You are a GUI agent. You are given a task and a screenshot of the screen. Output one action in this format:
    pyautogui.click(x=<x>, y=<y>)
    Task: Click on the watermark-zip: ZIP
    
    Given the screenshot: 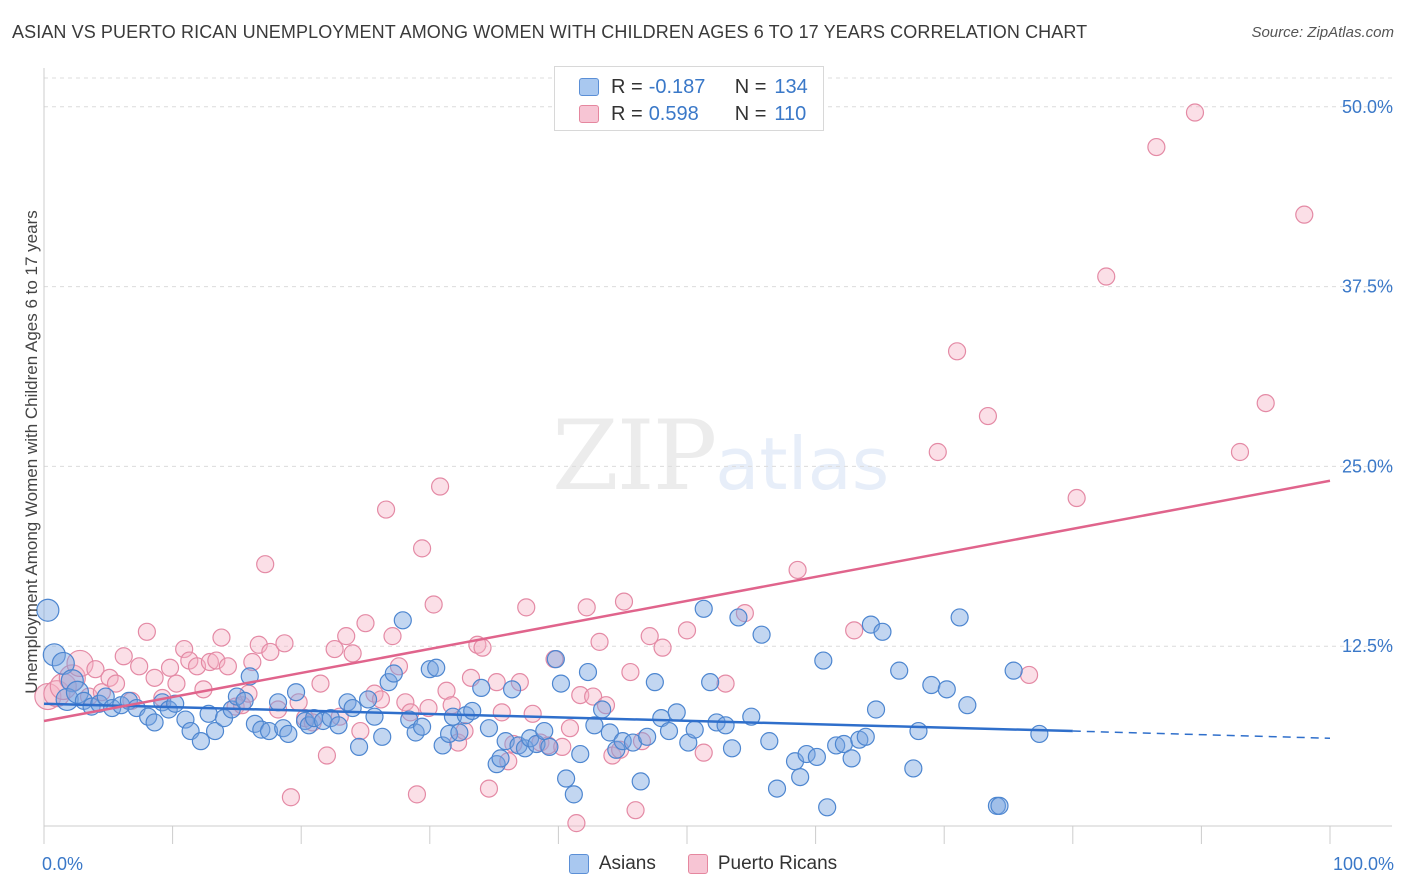 What is the action you would take?
    pyautogui.click(x=634, y=456)
    